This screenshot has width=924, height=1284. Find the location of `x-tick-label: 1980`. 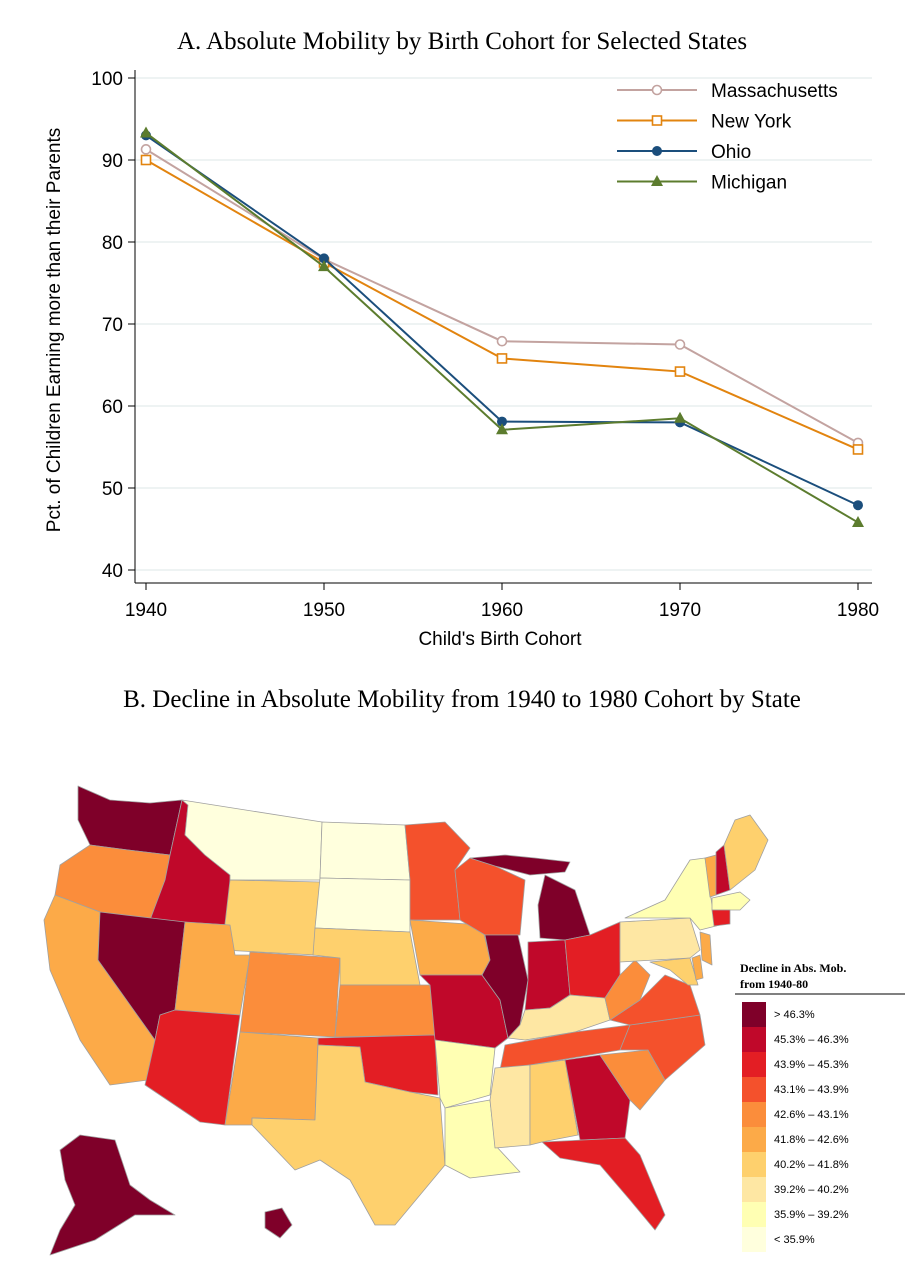

x-tick-label: 1980 is located at coordinates (858, 610).